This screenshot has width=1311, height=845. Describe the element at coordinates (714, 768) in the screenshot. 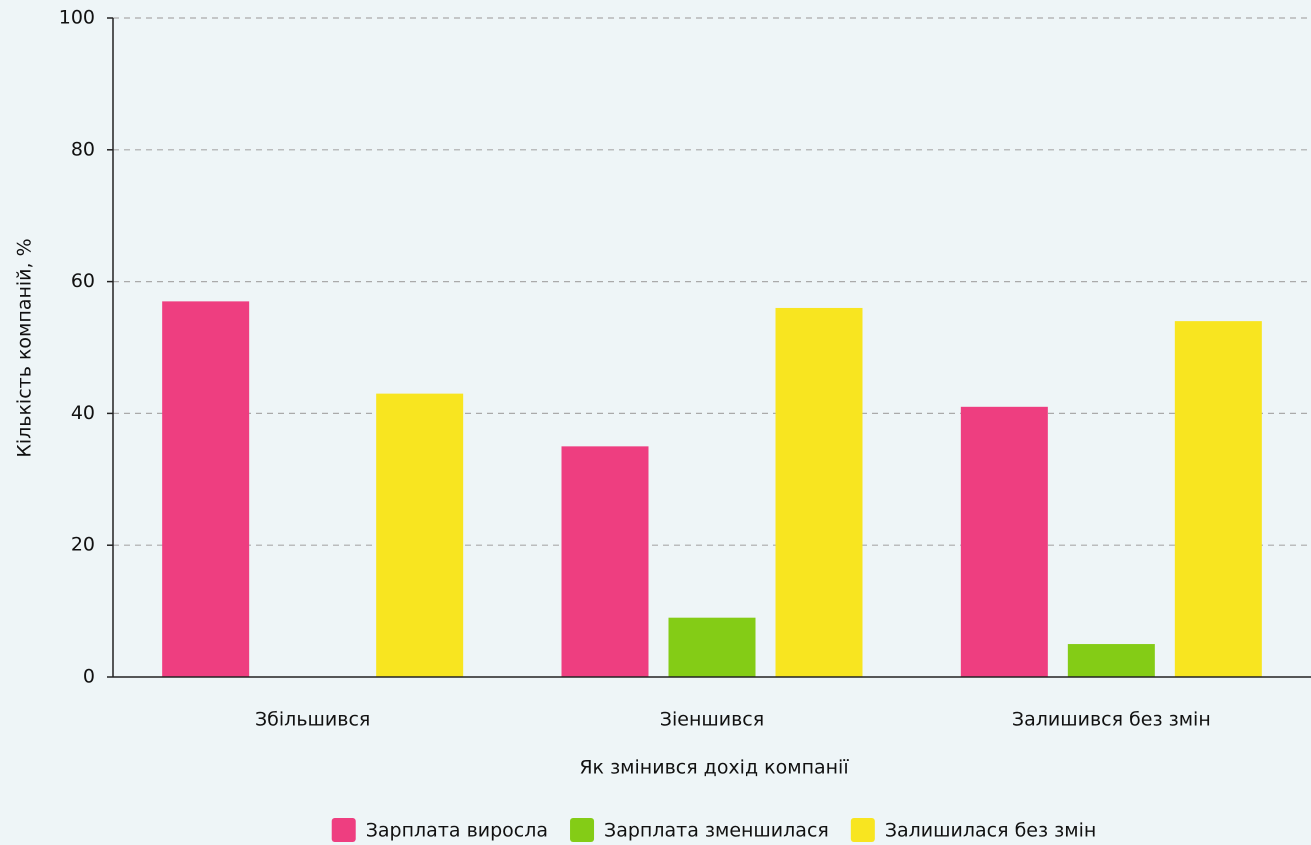

I see `x-axis-label: Як змінився дохід компанії` at that location.